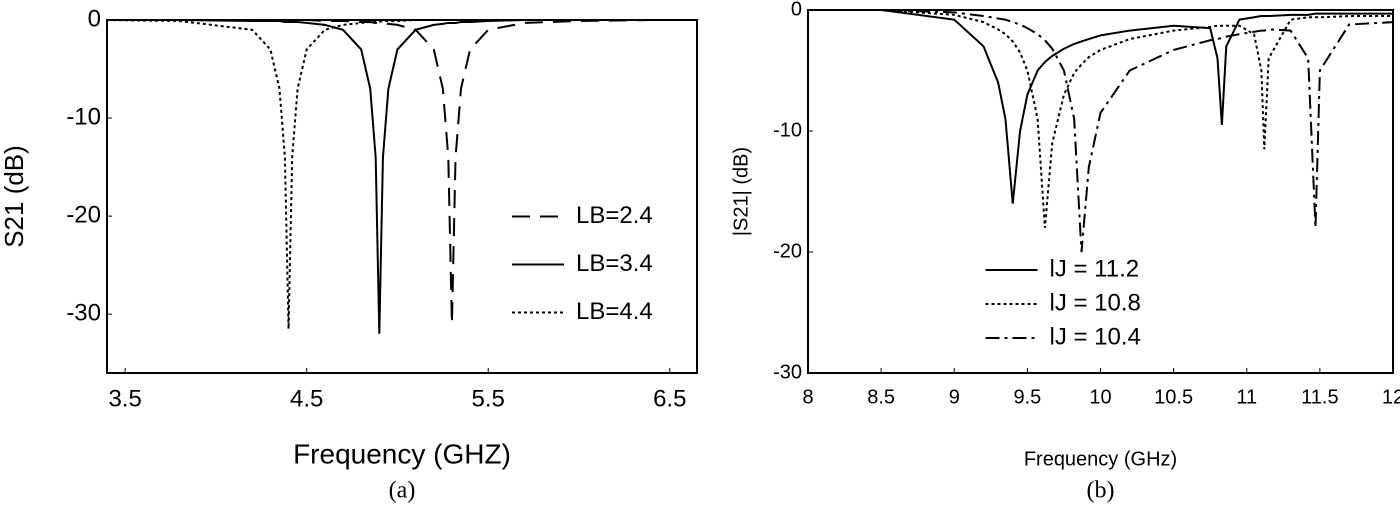 This screenshot has width=1400, height=508. What do you see at coordinates (14, 196) in the screenshot?
I see `y-axis-label: S21 (dB)` at bounding box center [14, 196].